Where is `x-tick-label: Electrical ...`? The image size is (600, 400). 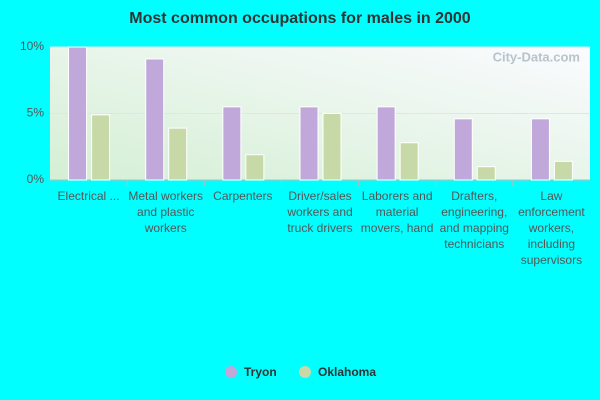 x-tick-label: Electrical ... is located at coordinates (88, 196).